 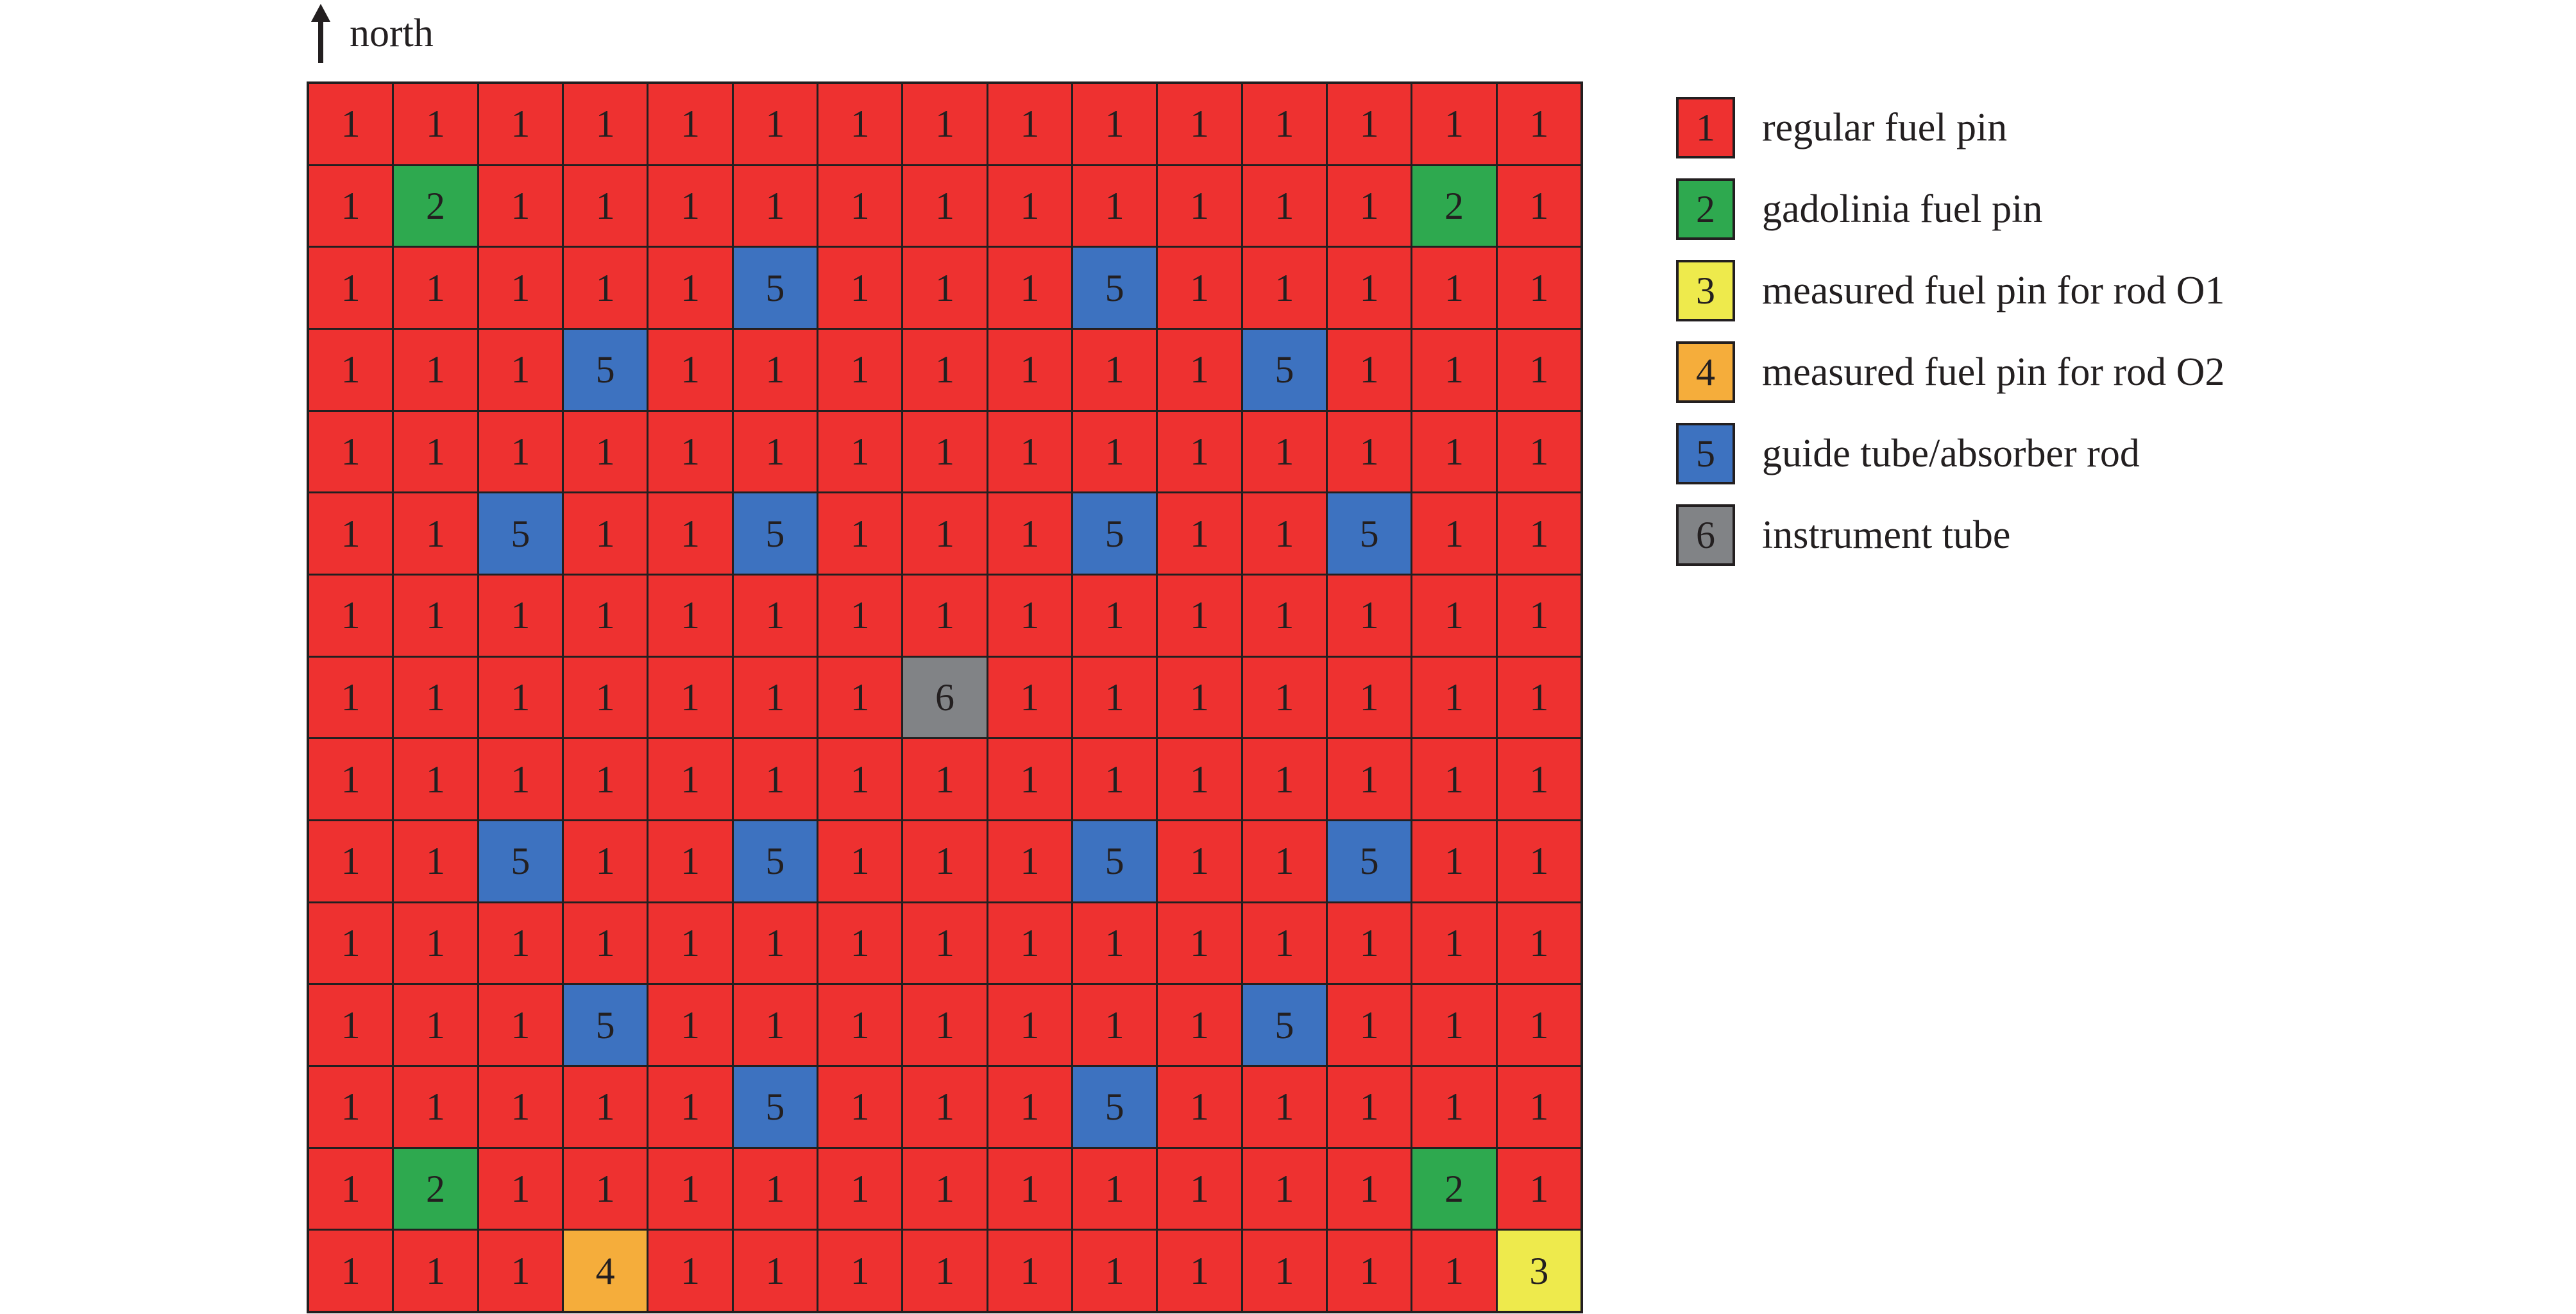 What do you see at coordinates (1950, 209) in the screenshot?
I see `legend-item: 2 gadolinia fuel pin` at bounding box center [1950, 209].